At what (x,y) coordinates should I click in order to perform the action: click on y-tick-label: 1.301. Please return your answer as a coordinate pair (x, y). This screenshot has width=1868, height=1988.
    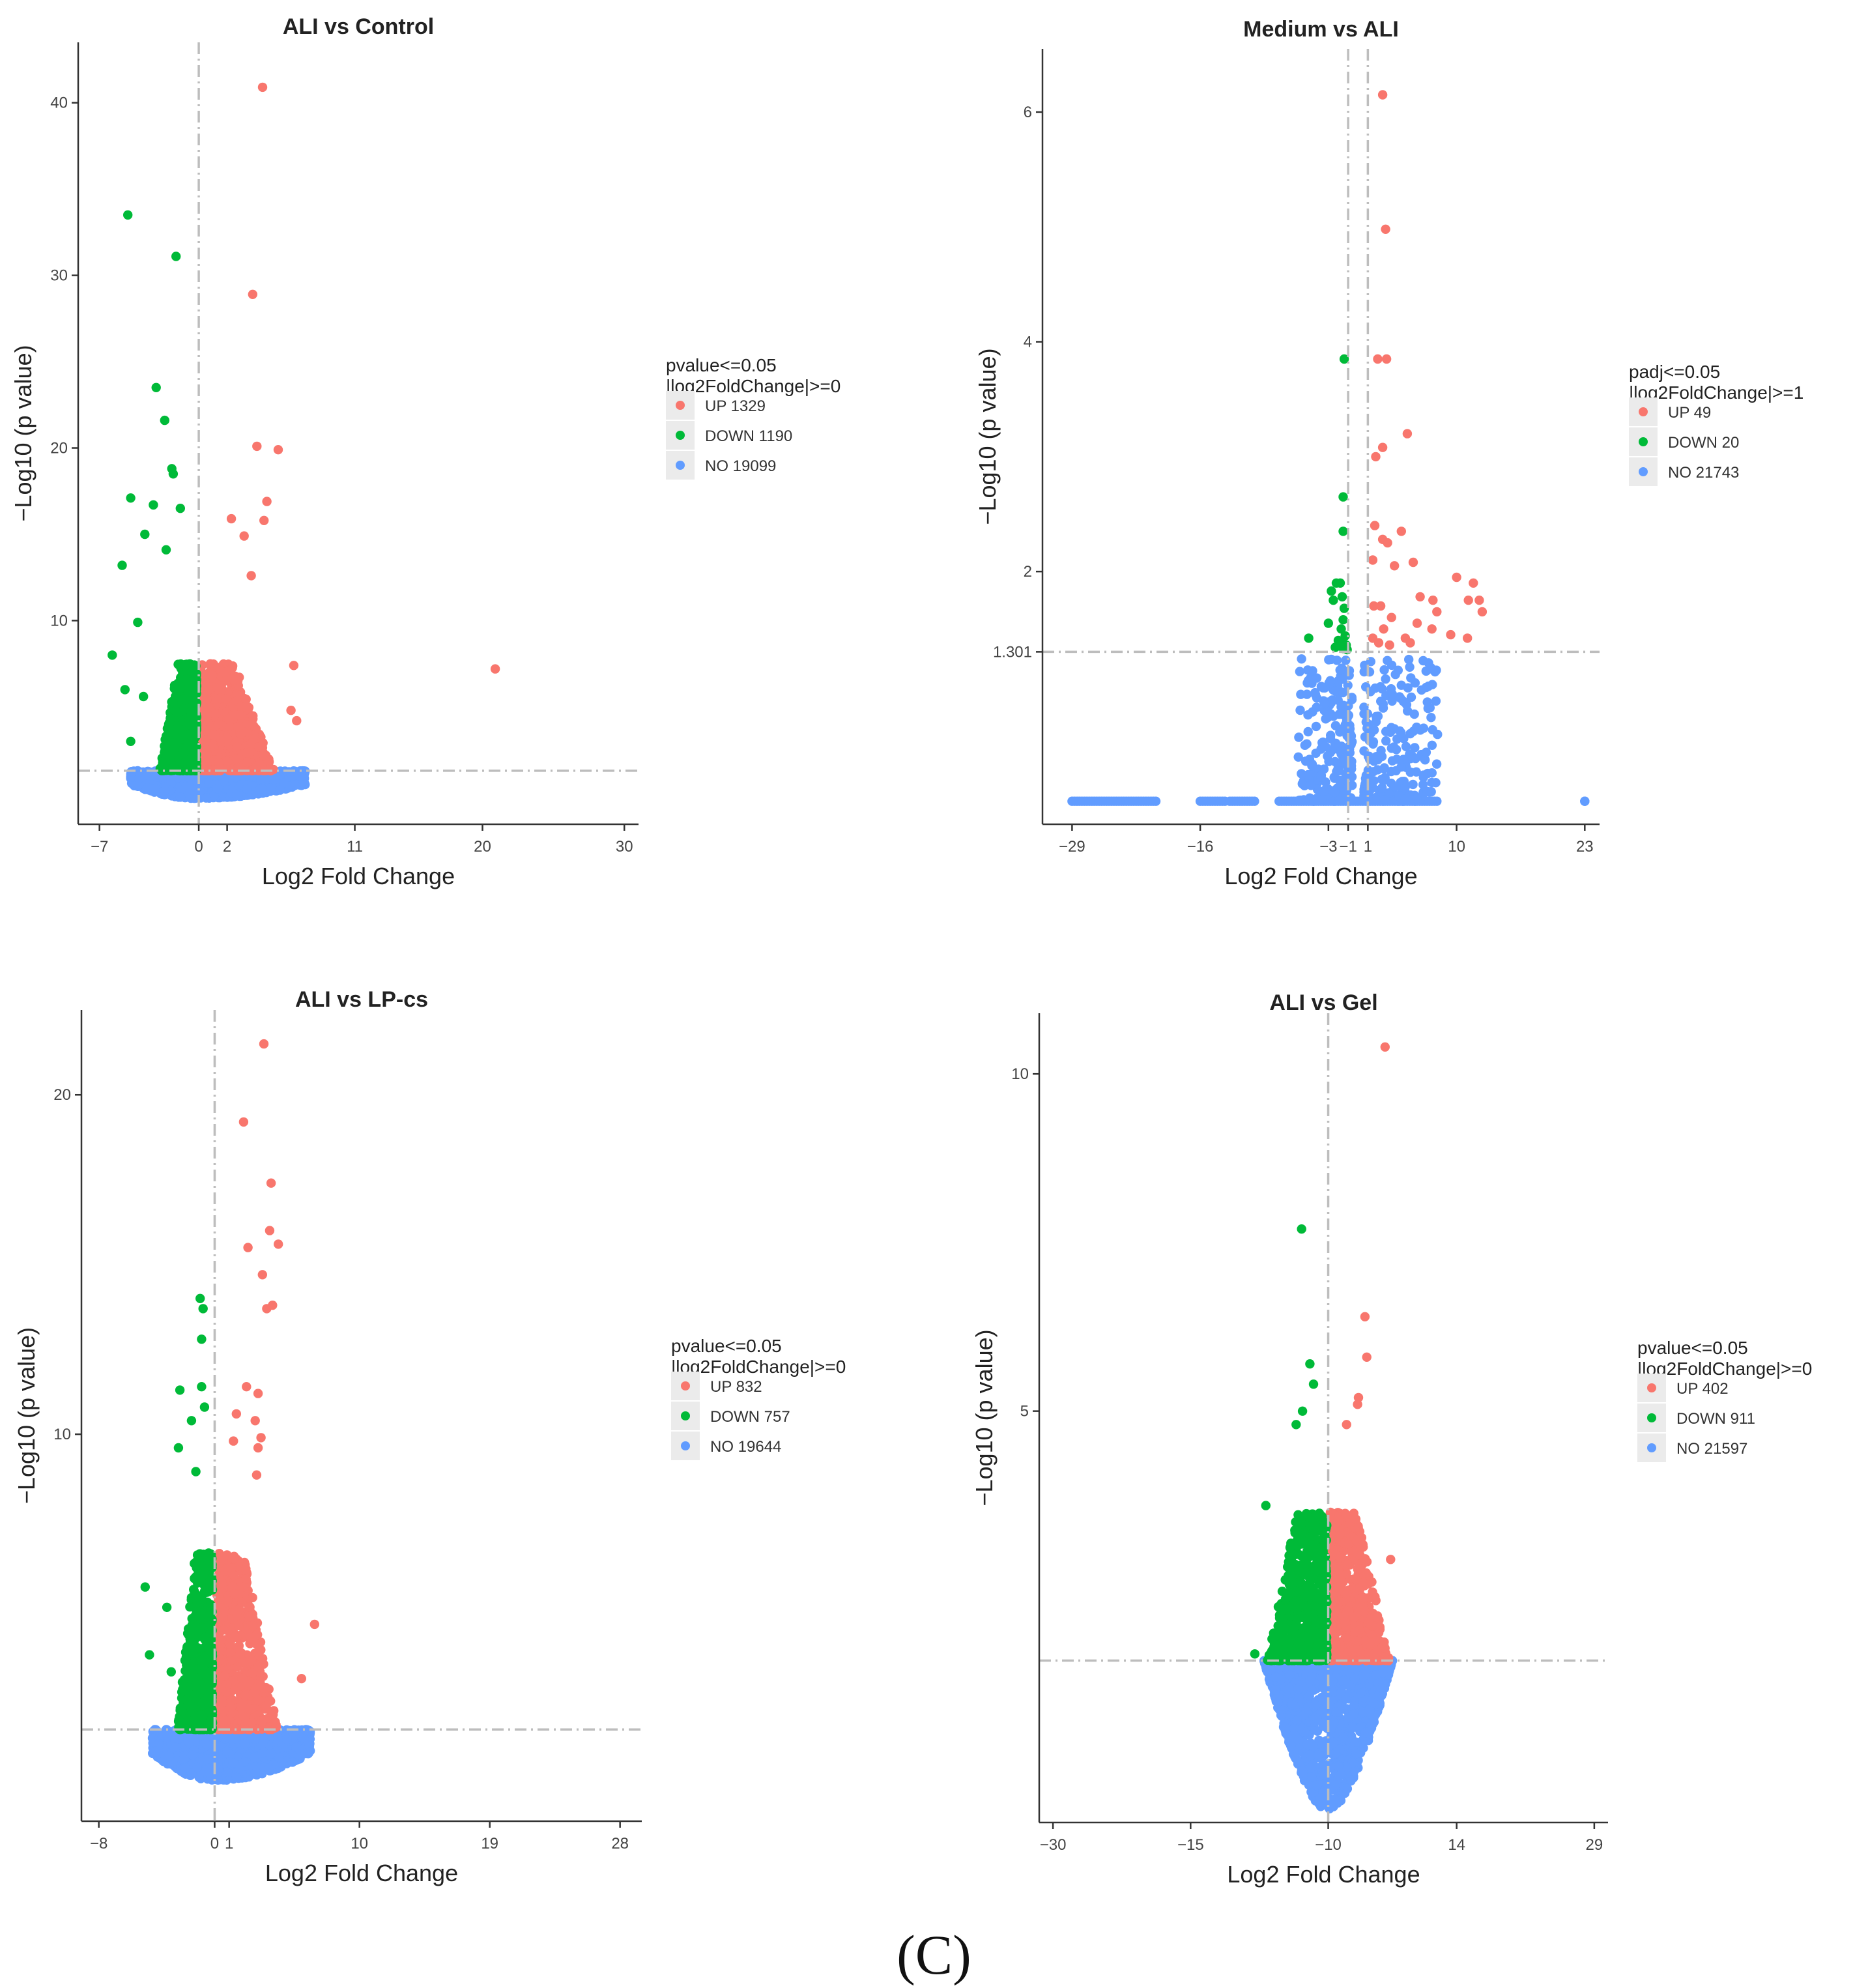
    Looking at the image, I should click on (1012, 652).